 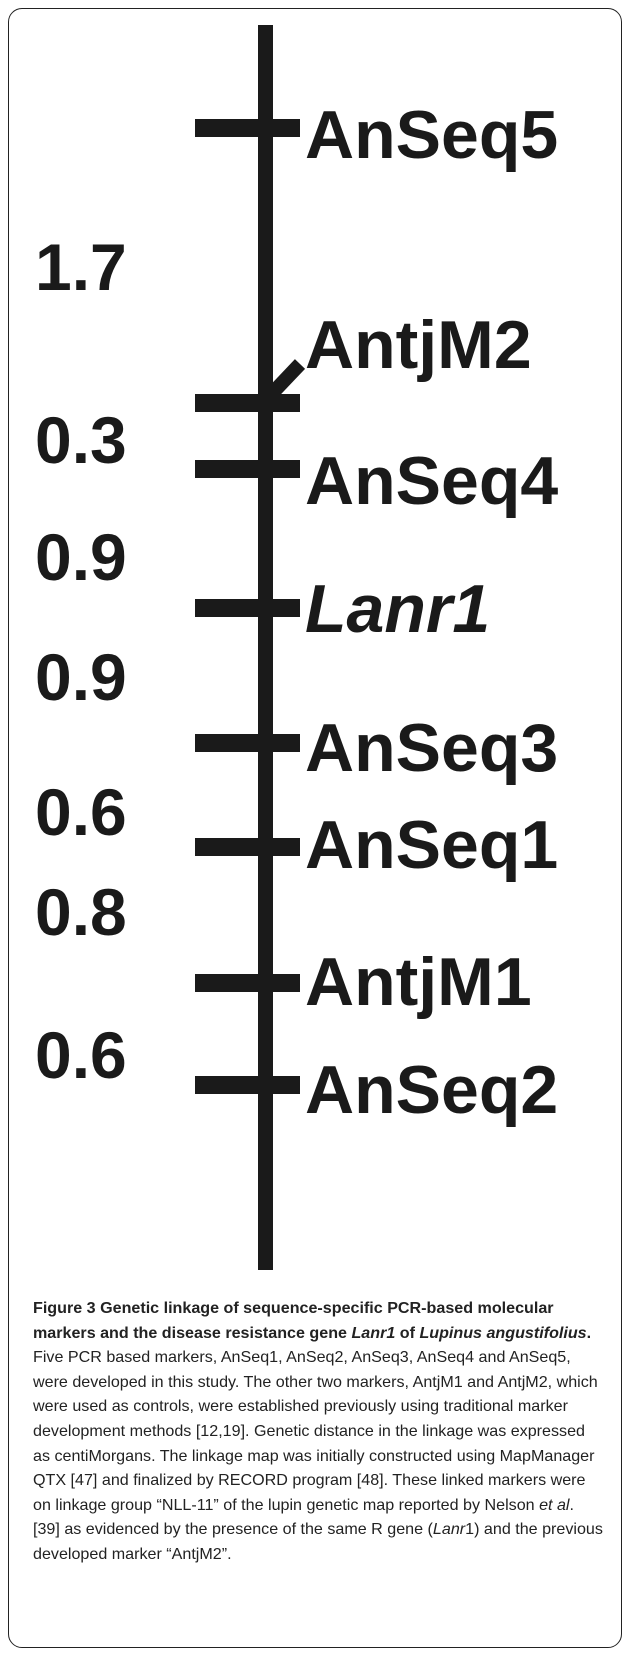 I want to click on marker-label-anseq3: AnSeq3, so click(x=431, y=748).